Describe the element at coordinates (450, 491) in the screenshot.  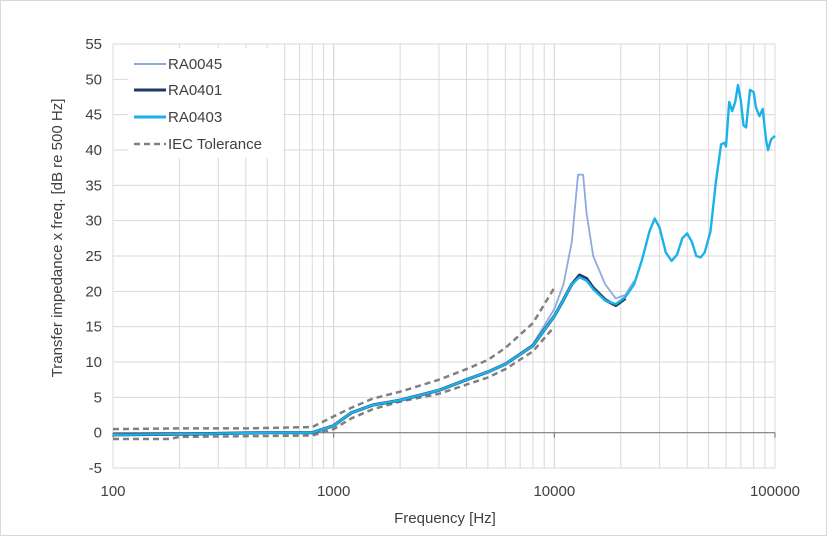
I see `x-tick-labels: 100 1000 10000 100000` at that location.